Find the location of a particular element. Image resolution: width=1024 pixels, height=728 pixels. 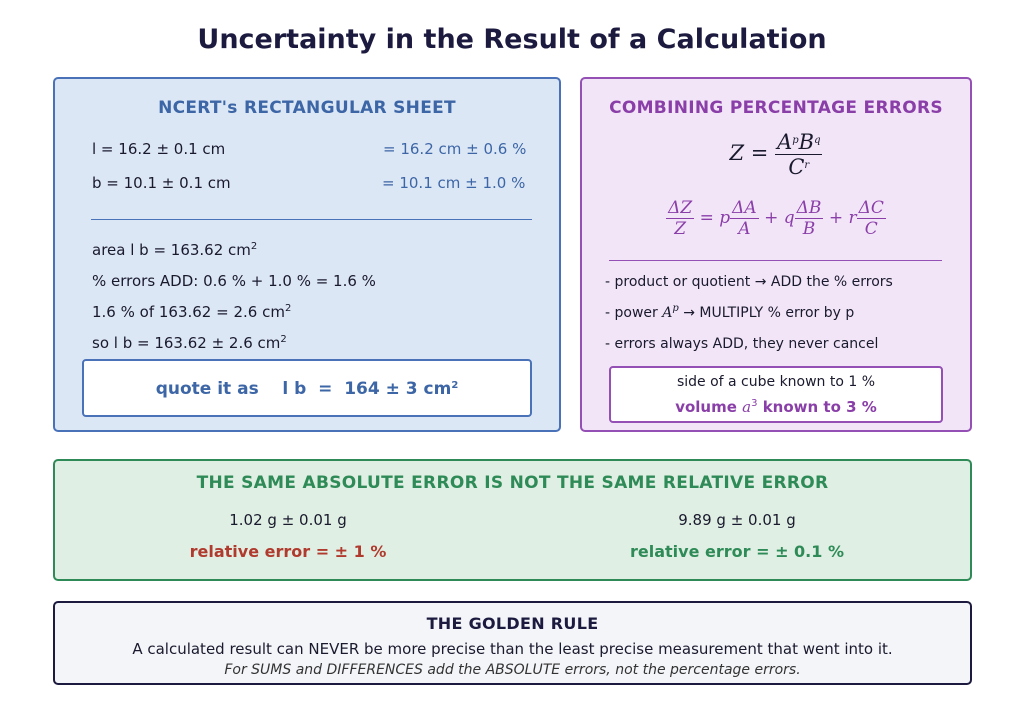

right-measurement: 9.89 g ± 0.01 g is located at coordinates (737, 520).